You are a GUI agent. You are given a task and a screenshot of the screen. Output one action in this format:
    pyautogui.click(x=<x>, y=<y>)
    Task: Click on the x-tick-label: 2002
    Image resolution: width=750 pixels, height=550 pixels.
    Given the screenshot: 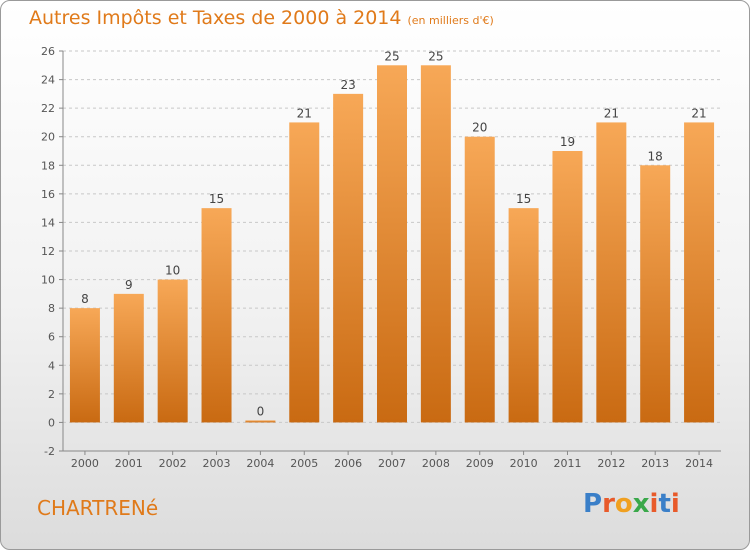 What is the action you would take?
    pyautogui.click(x=173, y=463)
    